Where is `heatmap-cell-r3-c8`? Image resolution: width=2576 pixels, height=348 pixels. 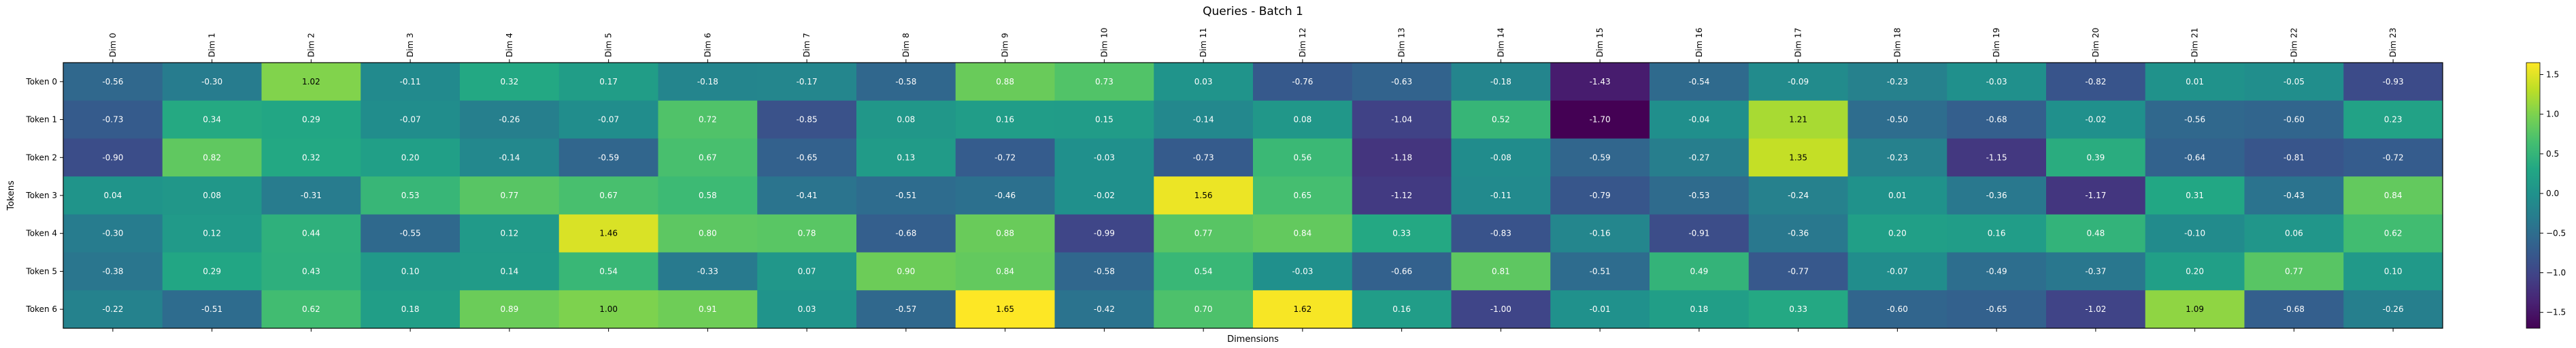
heatmap-cell-r3-c8 is located at coordinates (906, 195).